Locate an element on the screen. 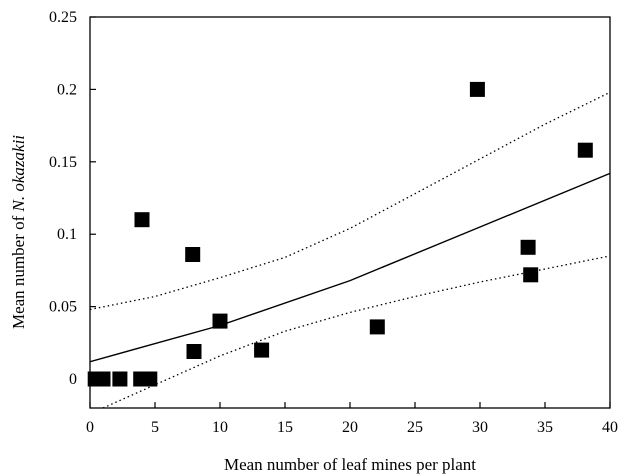  y-tick-label: 0.25 is located at coordinates (63, 17).